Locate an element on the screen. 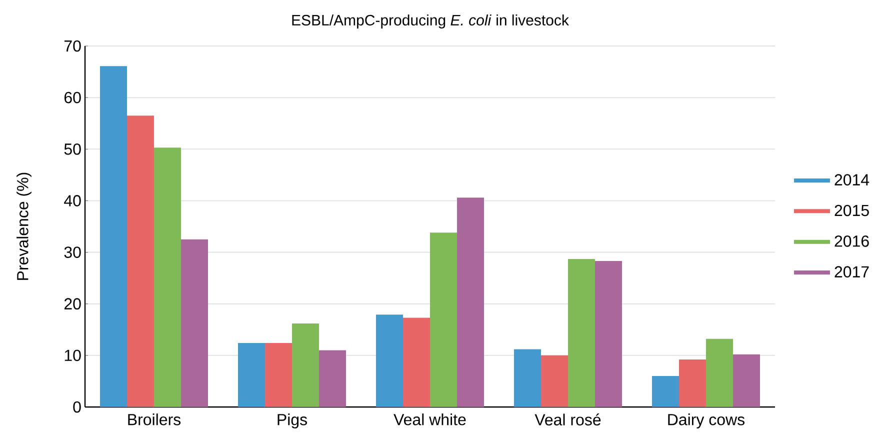 The height and width of the screenshot is (446, 894). y-tick-label: 0 is located at coordinates (77, 407).